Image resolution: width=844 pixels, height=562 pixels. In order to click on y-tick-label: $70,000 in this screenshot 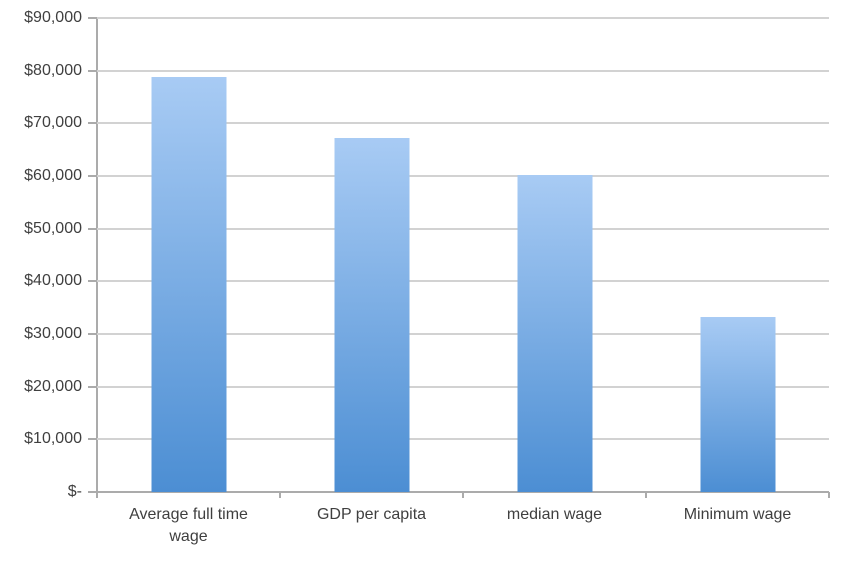, I will do `click(53, 123)`.